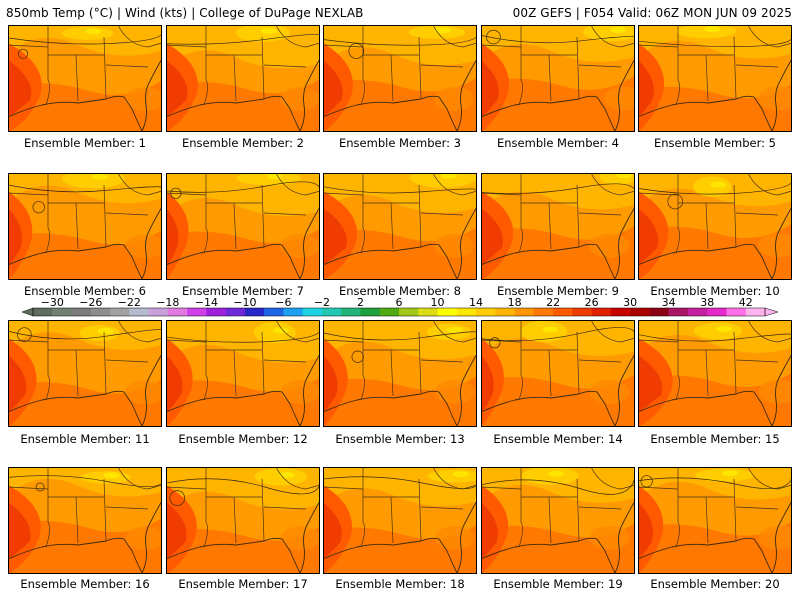 The height and width of the screenshot is (600, 800). I want to click on colorbar-right-arrow, so click(771, 312).